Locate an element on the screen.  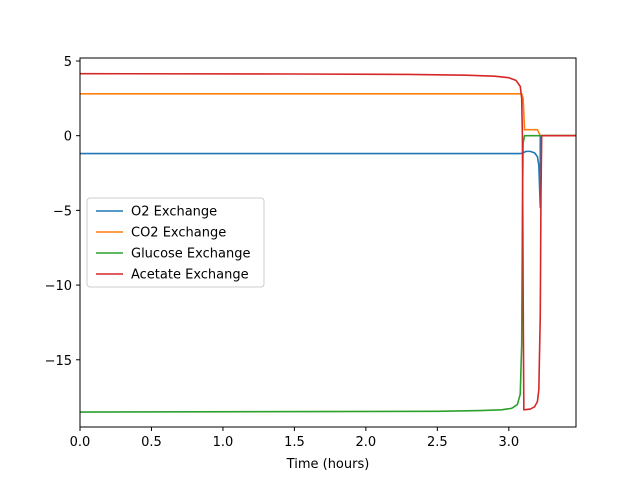
x-tick-label: 0.0 is located at coordinates (80, 442).